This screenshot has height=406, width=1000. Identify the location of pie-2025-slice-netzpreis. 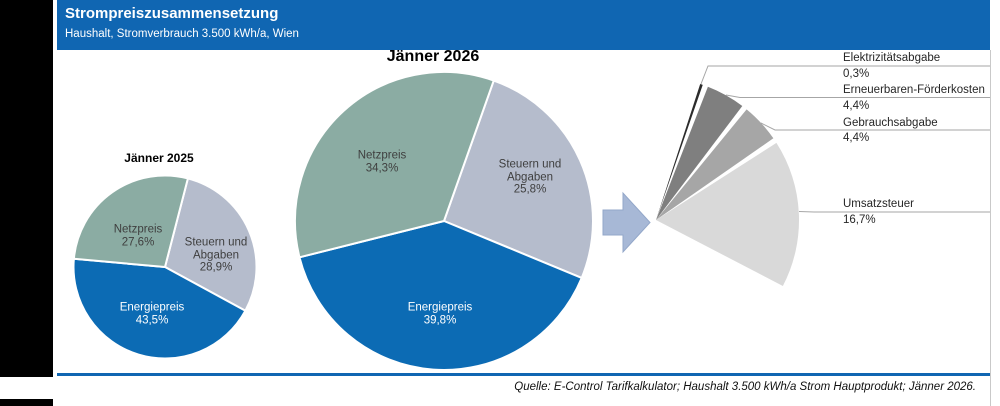
(130, 221).